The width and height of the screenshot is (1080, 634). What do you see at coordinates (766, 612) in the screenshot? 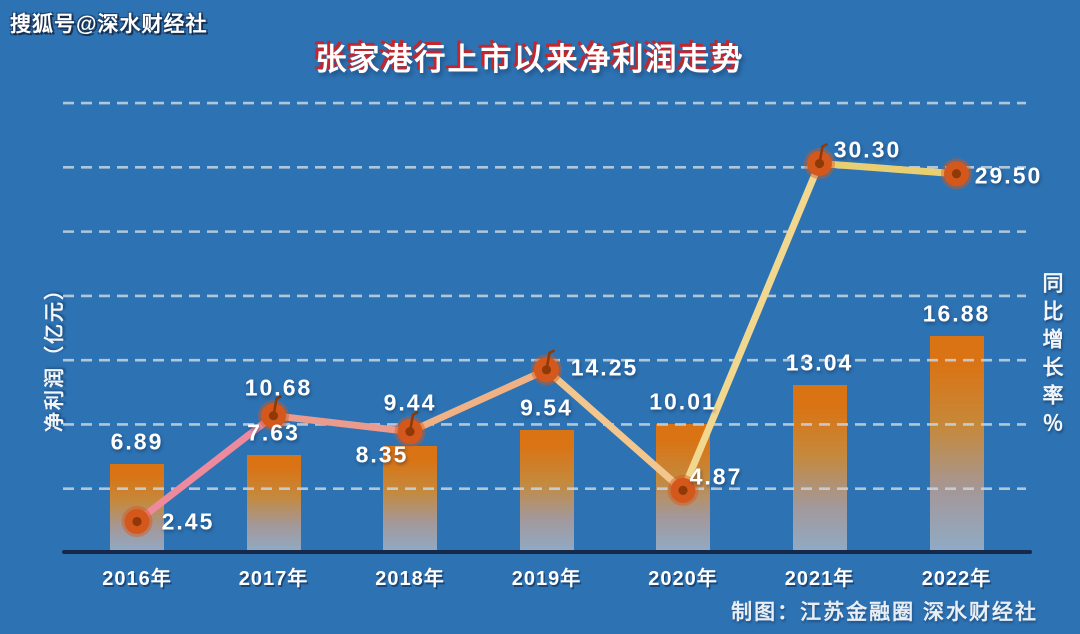
I see `credit-prefix: 制图：` at bounding box center [766, 612].